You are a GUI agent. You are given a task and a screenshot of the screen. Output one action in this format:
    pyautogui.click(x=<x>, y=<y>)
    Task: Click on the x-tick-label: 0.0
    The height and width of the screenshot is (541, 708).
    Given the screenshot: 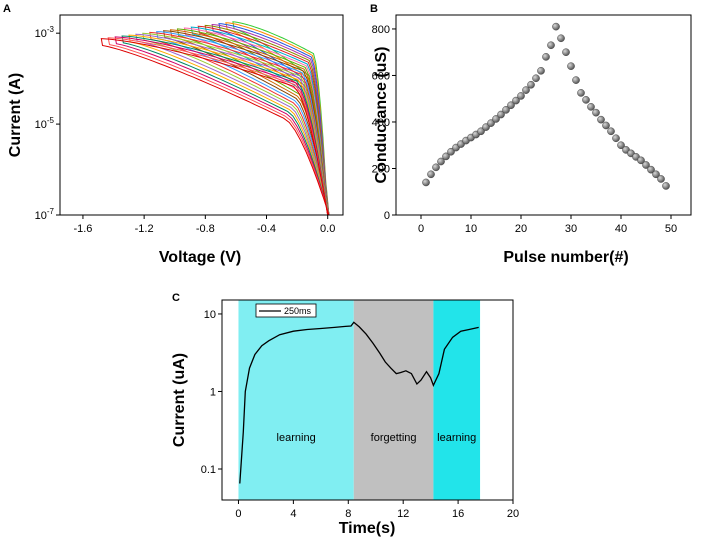 What is the action you would take?
    pyautogui.click(x=327, y=229)
    